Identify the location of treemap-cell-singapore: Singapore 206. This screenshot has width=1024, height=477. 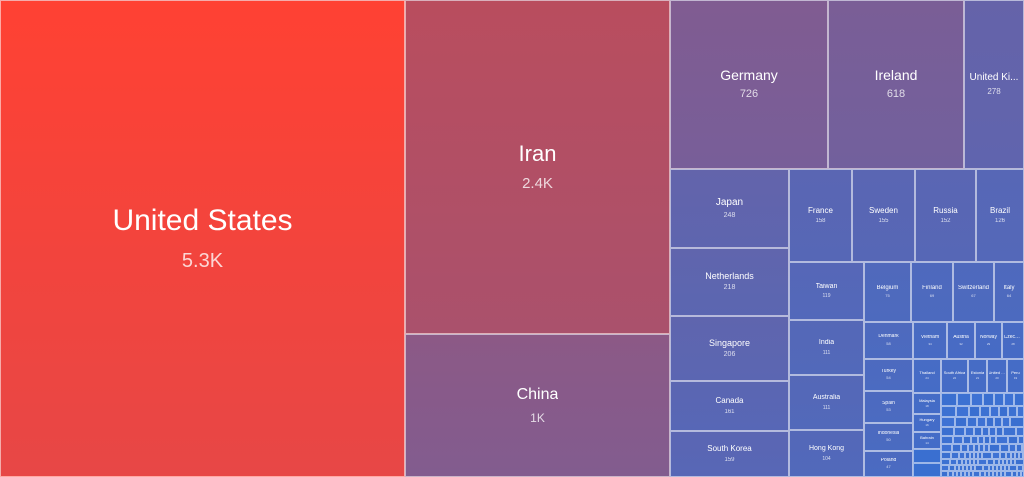
(729, 348).